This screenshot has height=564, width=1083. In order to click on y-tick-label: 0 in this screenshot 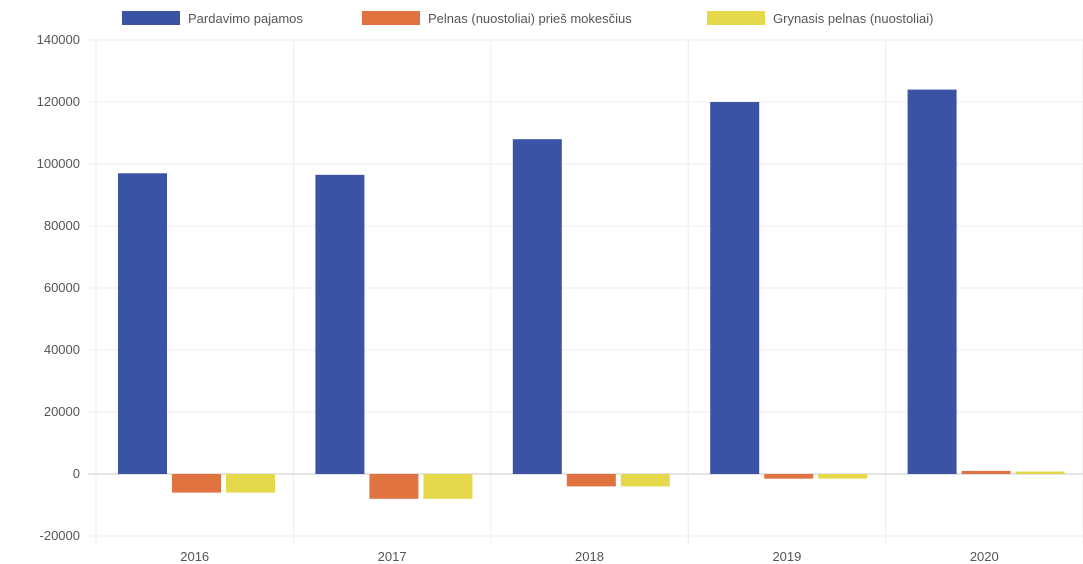, I will do `click(76, 473)`.